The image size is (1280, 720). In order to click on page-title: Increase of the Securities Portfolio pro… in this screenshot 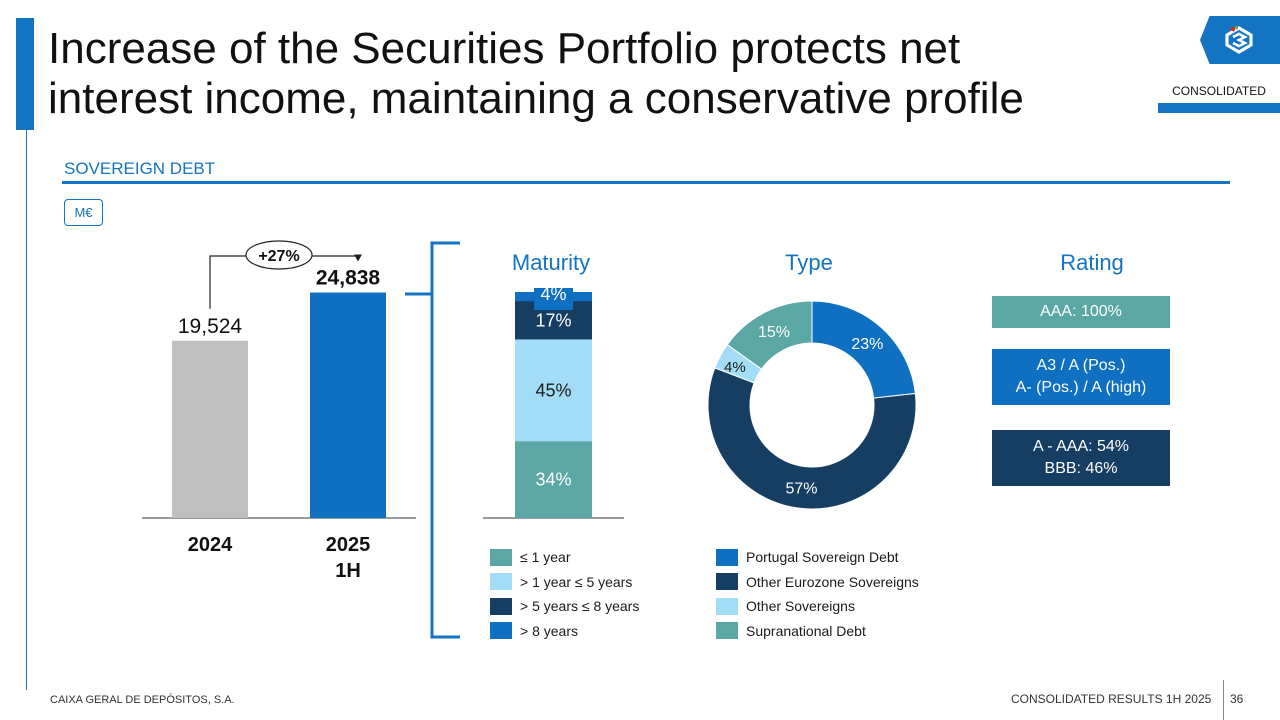, I will do `click(598, 74)`.